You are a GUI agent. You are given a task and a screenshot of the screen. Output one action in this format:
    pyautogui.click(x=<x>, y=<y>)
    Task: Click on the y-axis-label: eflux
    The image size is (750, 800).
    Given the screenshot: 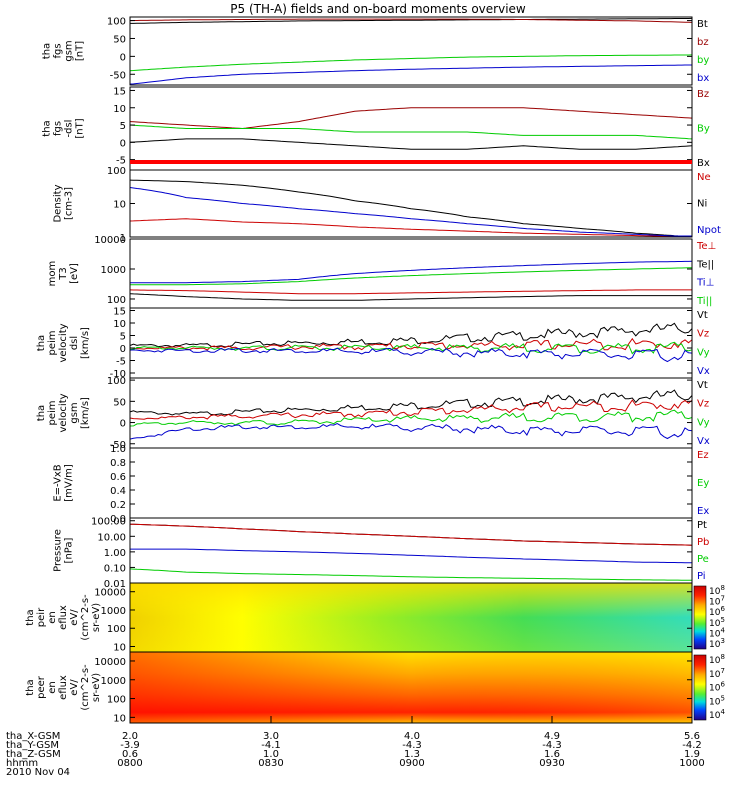 What is the action you would take?
    pyautogui.click(x=63, y=617)
    